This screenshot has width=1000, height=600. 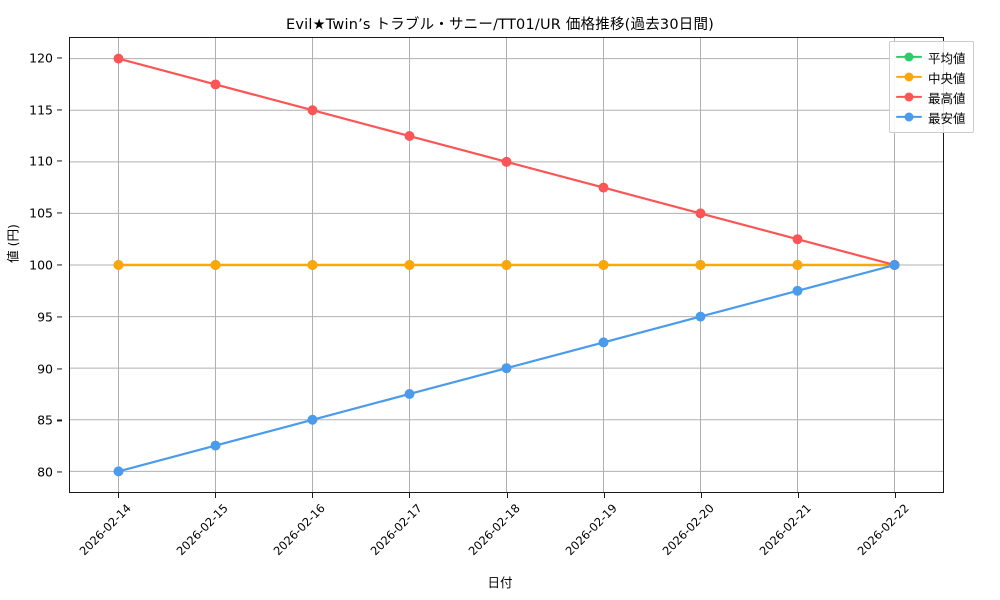 What do you see at coordinates (396, 530) in the screenshot?
I see `x-tick-label: 2026-02-17` at bounding box center [396, 530].